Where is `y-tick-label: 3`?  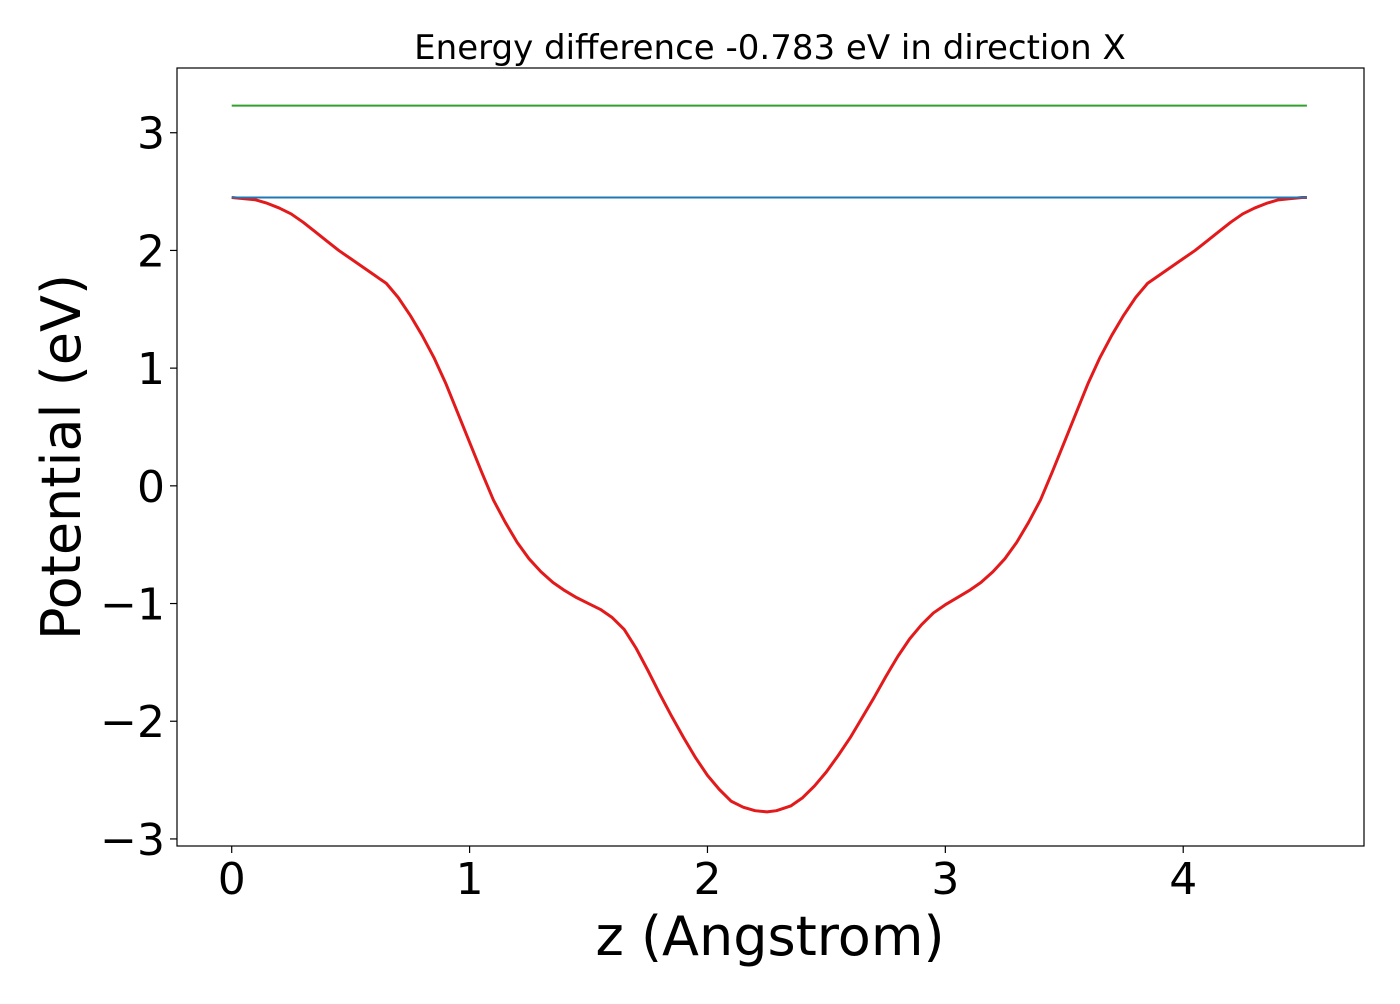 y-tick-label: 3 is located at coordinates (151, 134).